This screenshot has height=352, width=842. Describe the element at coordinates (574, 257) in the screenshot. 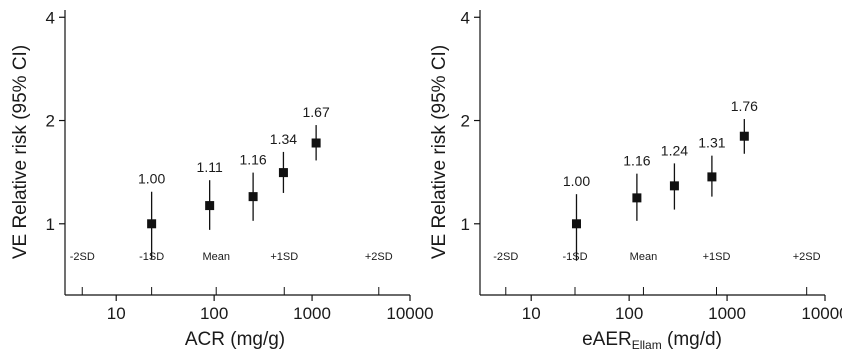

I see `sd-marker-label: -1SD` at that location.